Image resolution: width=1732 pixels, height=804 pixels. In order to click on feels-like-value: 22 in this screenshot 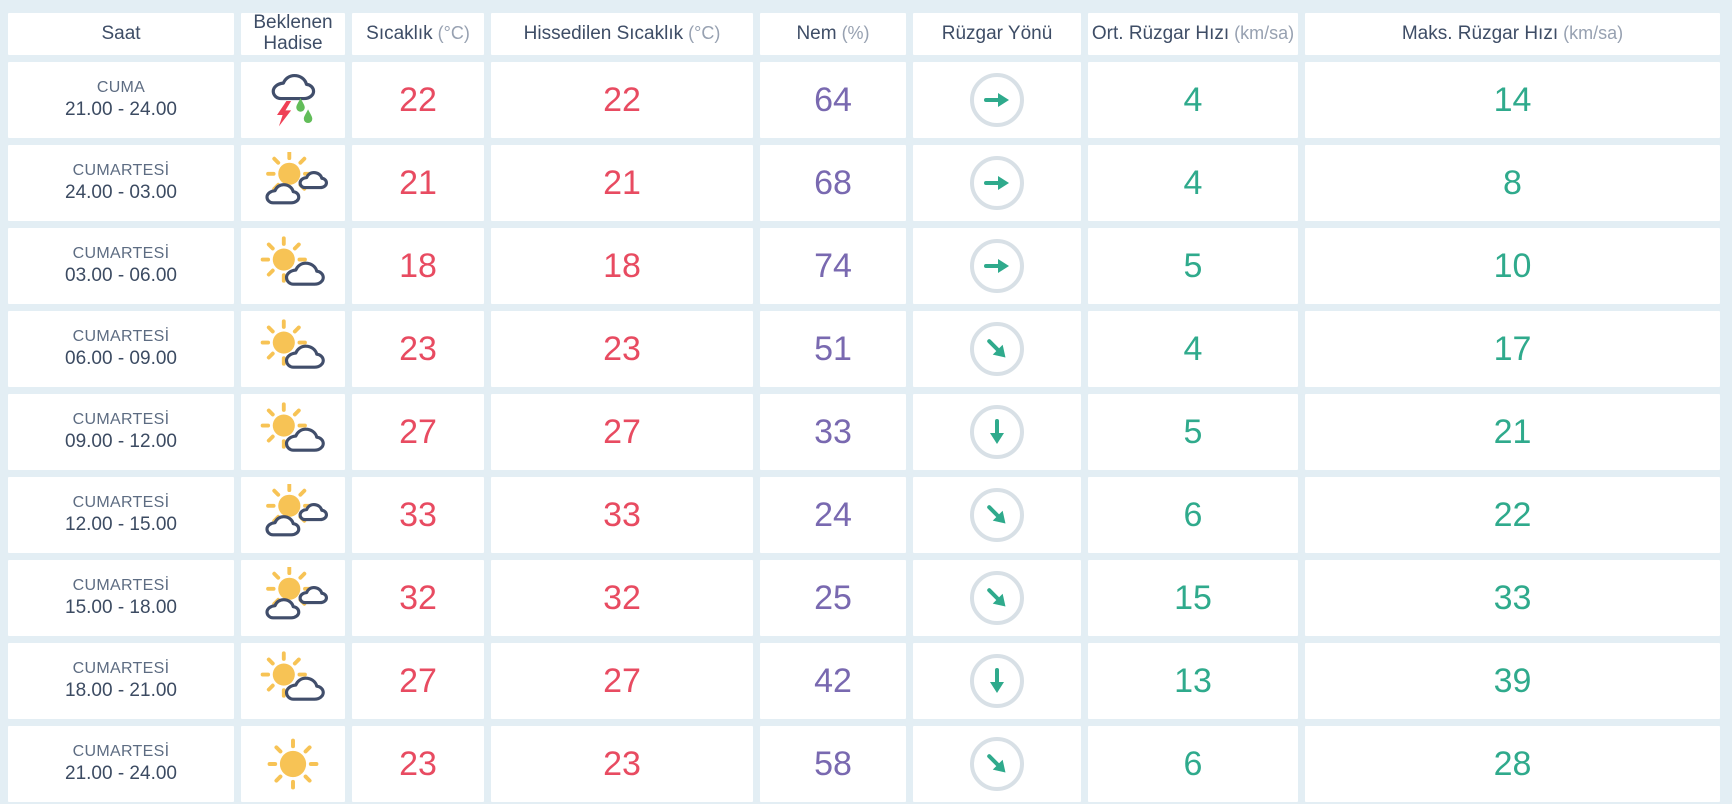, I will do `click(622, 100)`.